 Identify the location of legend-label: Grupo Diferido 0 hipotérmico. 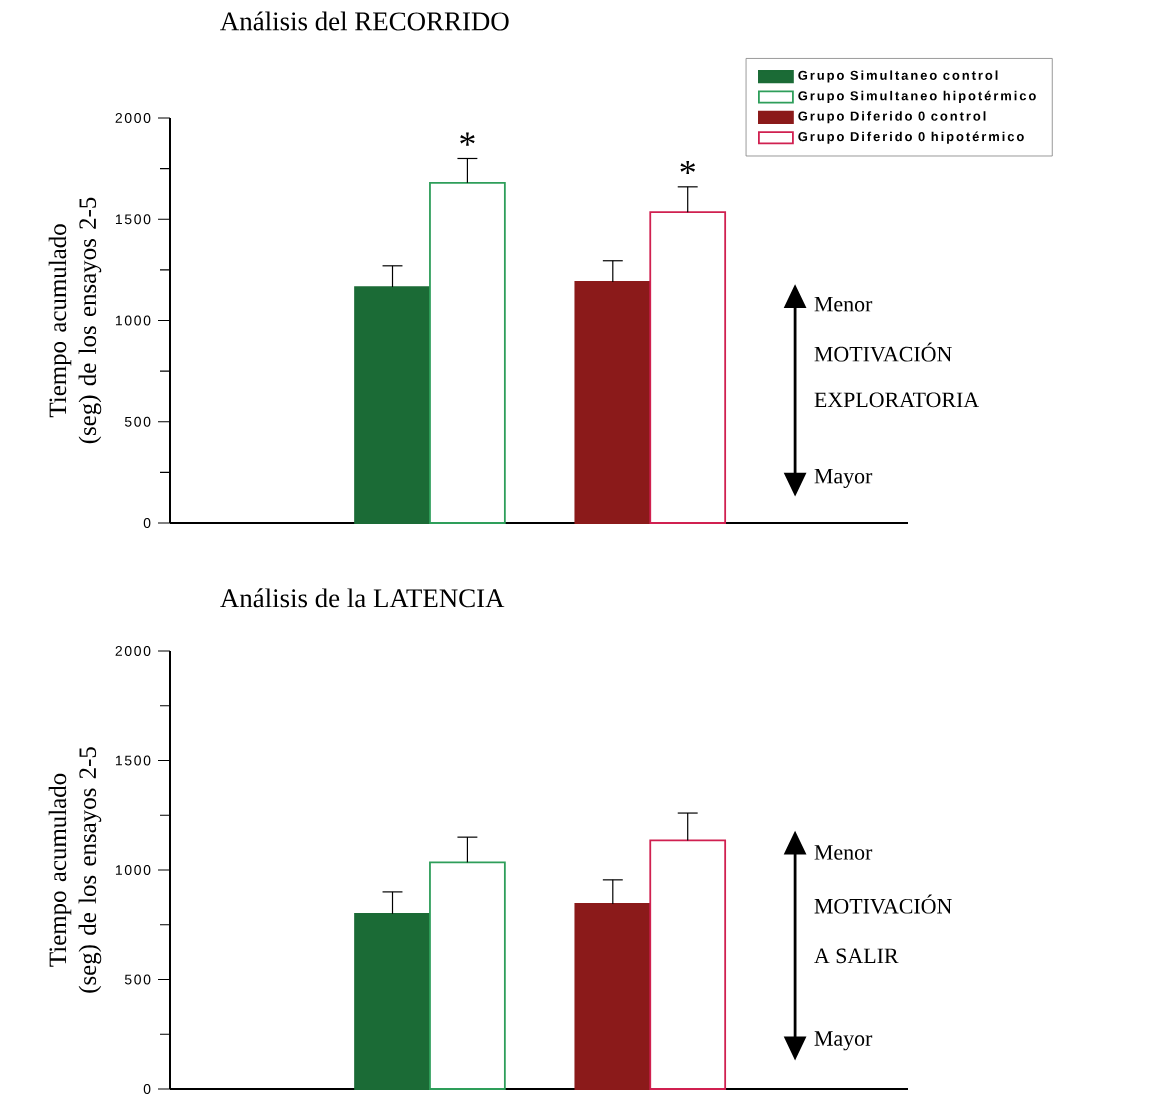
(911, 137).